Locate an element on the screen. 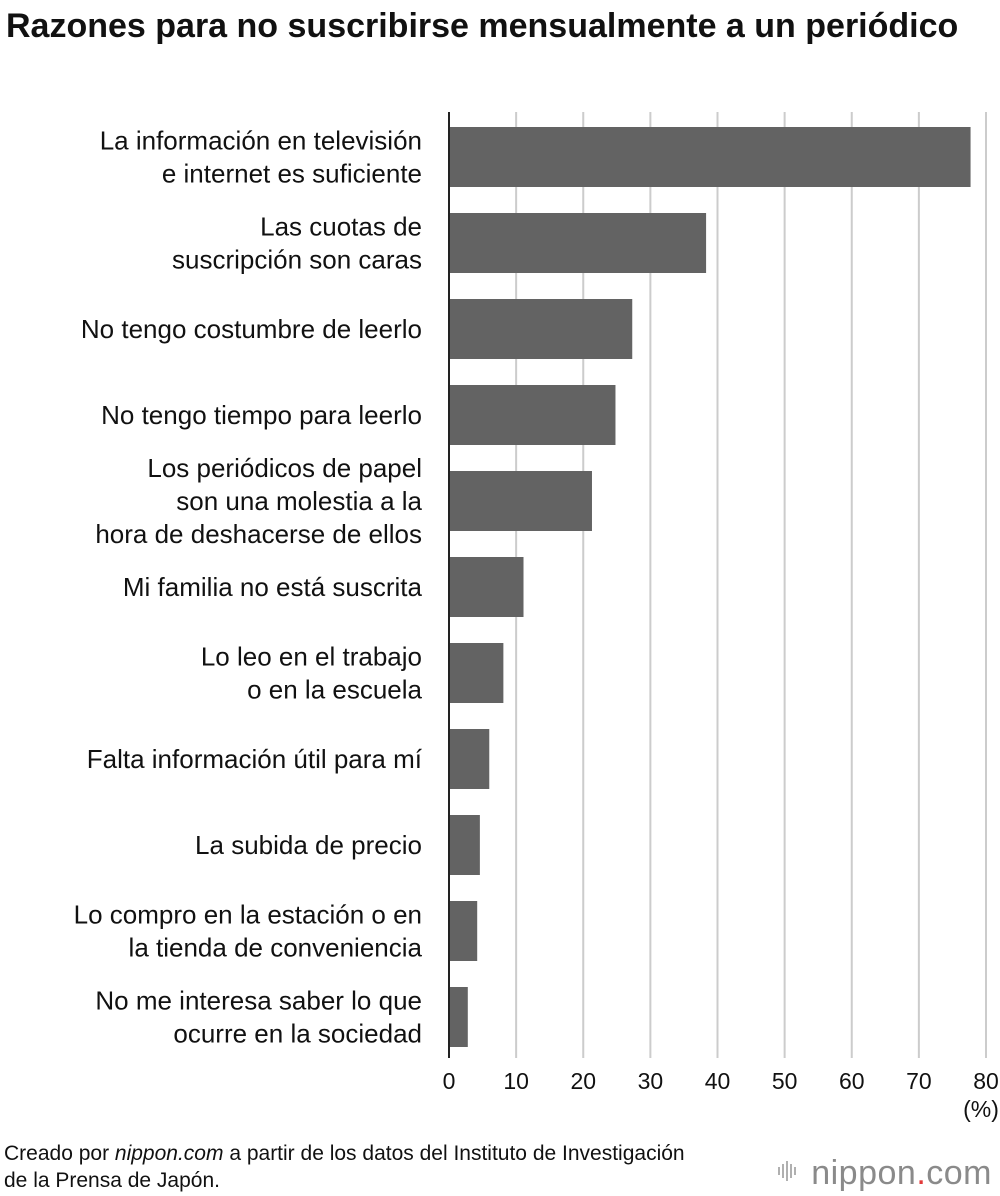  category-label: La información en televisión is located at coordinates (261, 141).